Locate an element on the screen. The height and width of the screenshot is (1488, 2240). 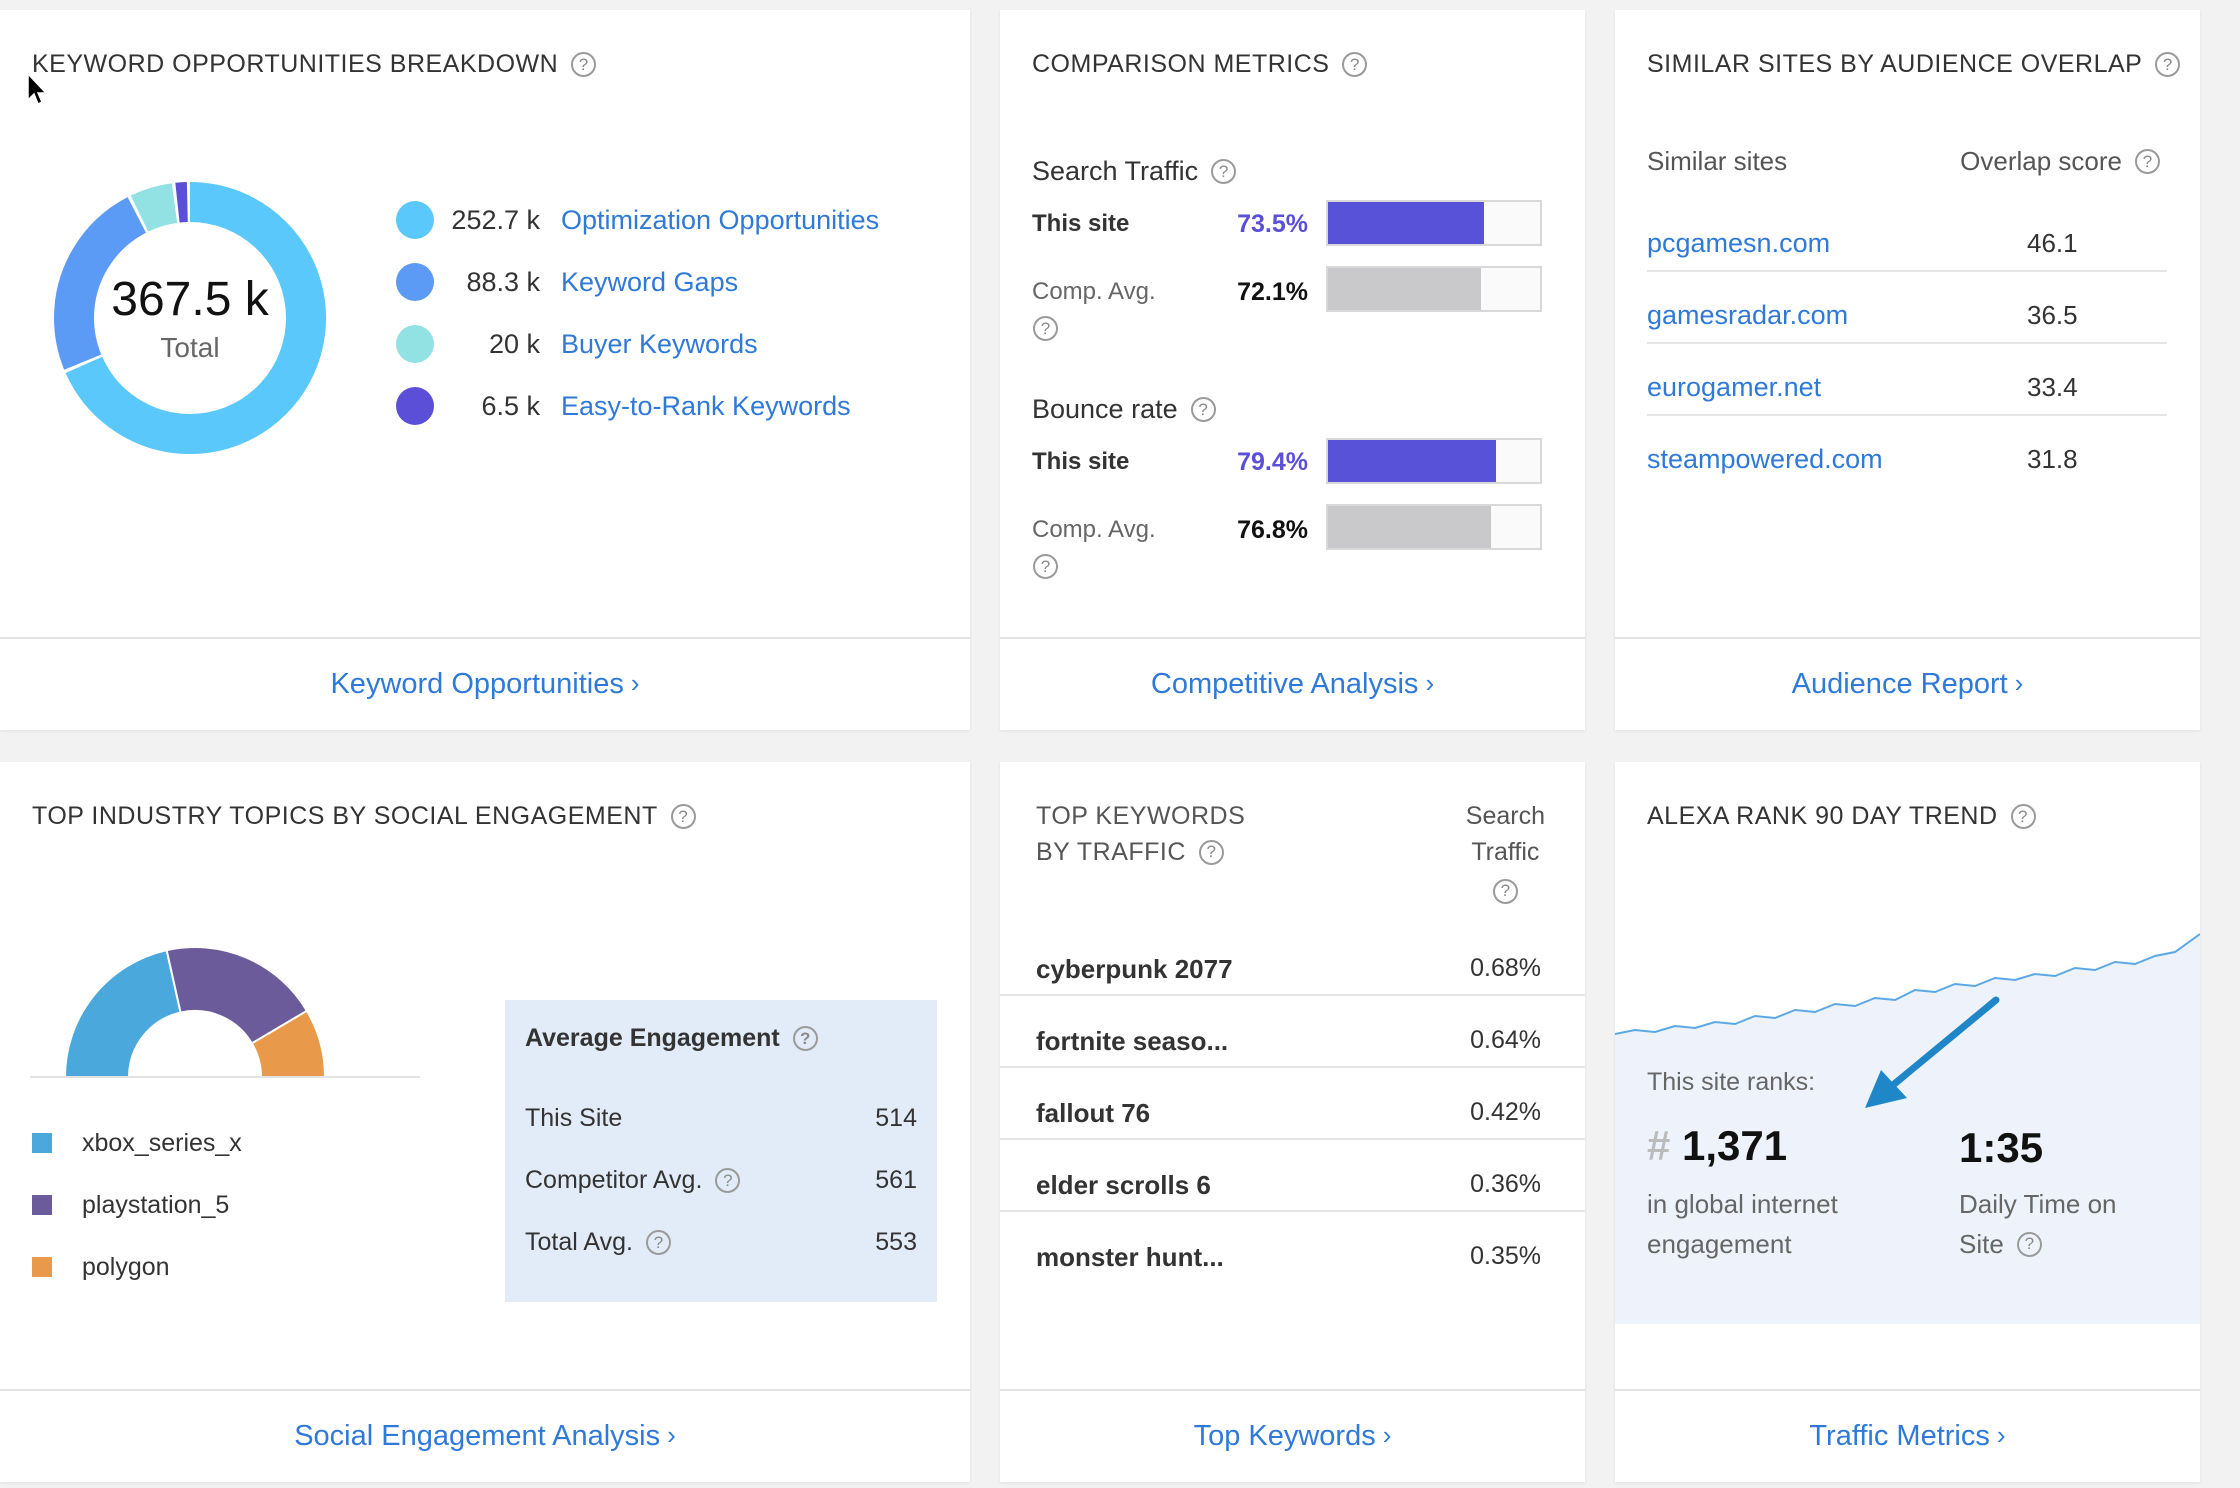
bounce-rate-label: Bounce rate ? is located at coordinates (1124, 409).